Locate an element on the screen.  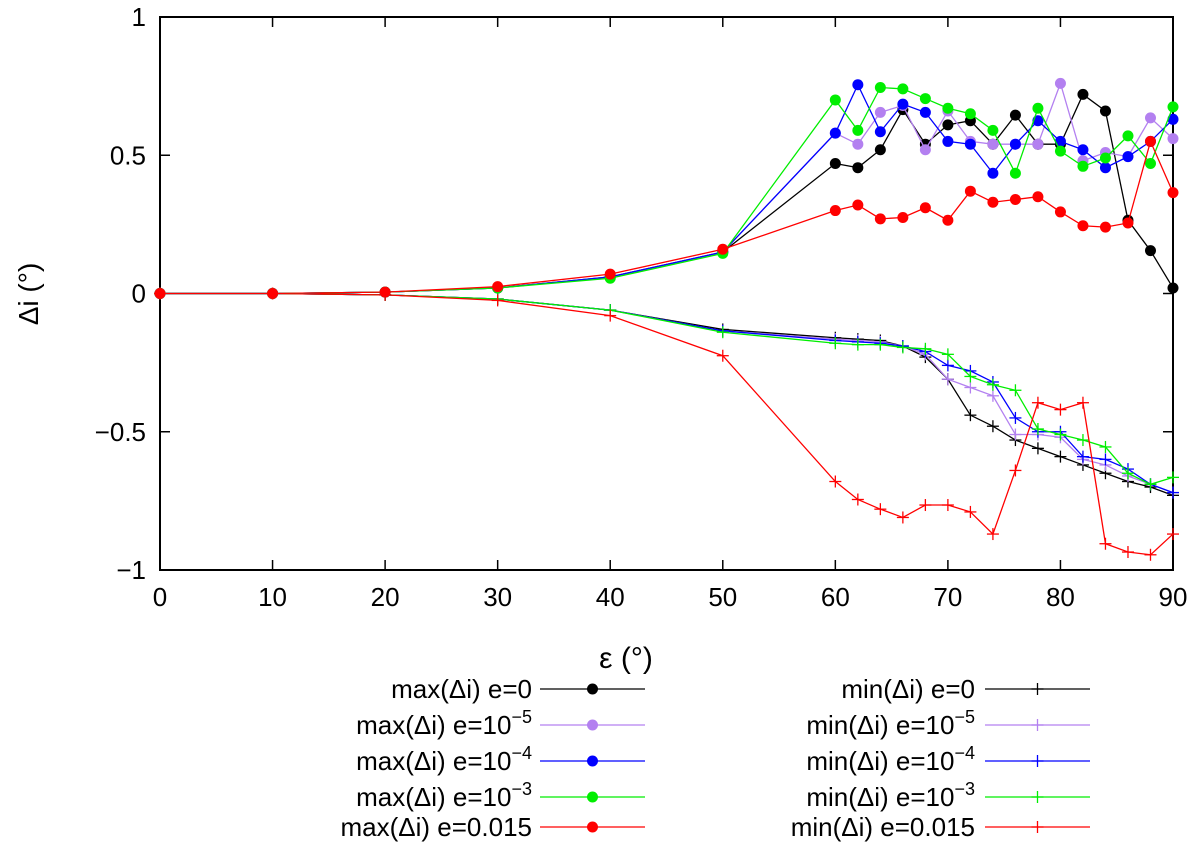
legend-entry: min(Δi) e=10−3 is located at coordinates (948, 795).